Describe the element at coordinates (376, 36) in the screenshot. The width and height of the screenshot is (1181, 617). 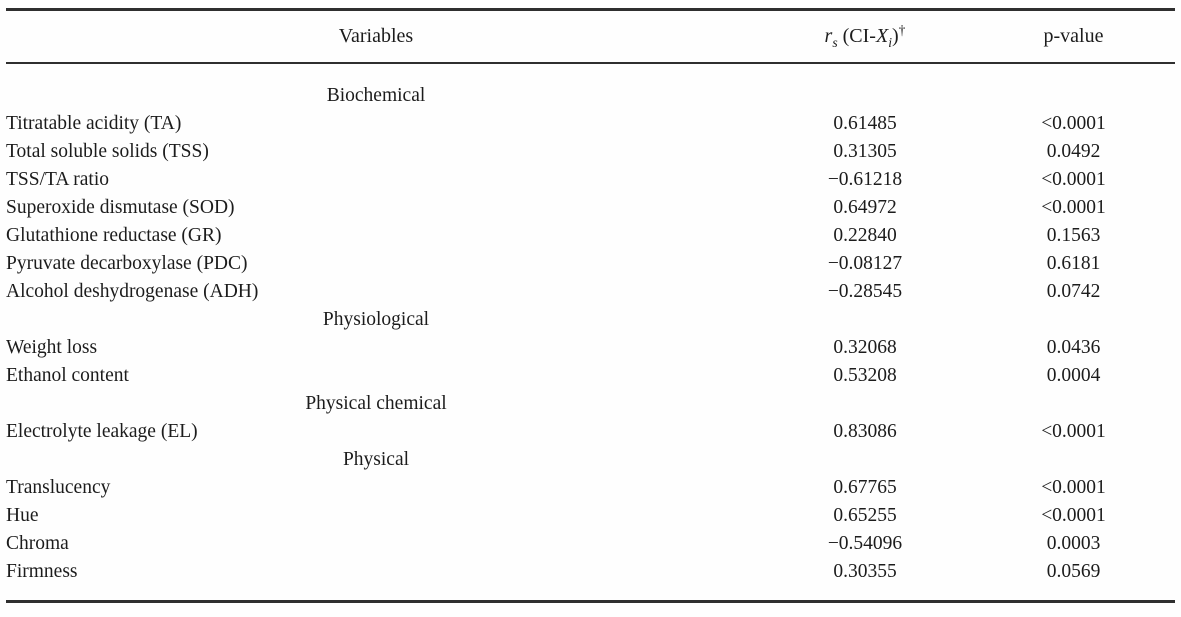
I see `column-header-variables: Variables` at that location.